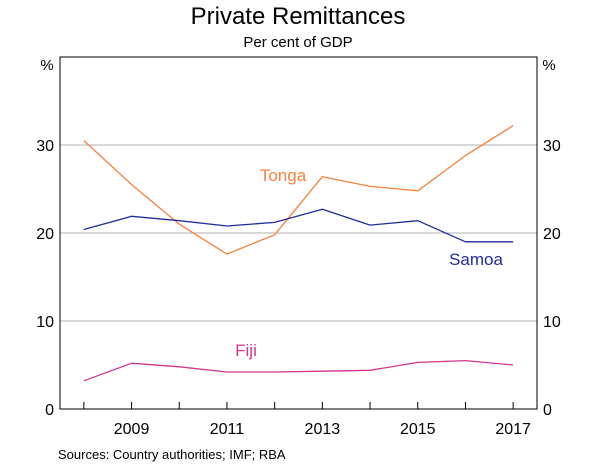 This screenshot has height=467, width=597. I want to click on x-tick-marks, so click(298, 405).